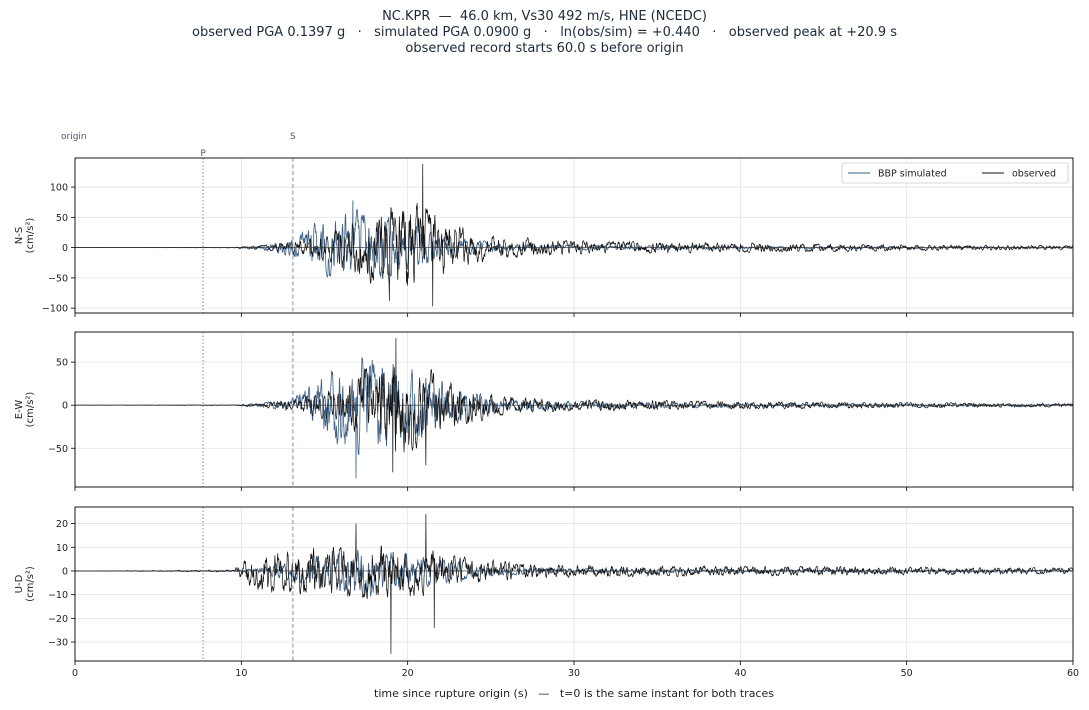  Describe the element at coordinates (62, 548) in the screenshot. I see `y-tick-label: 10` at that location.